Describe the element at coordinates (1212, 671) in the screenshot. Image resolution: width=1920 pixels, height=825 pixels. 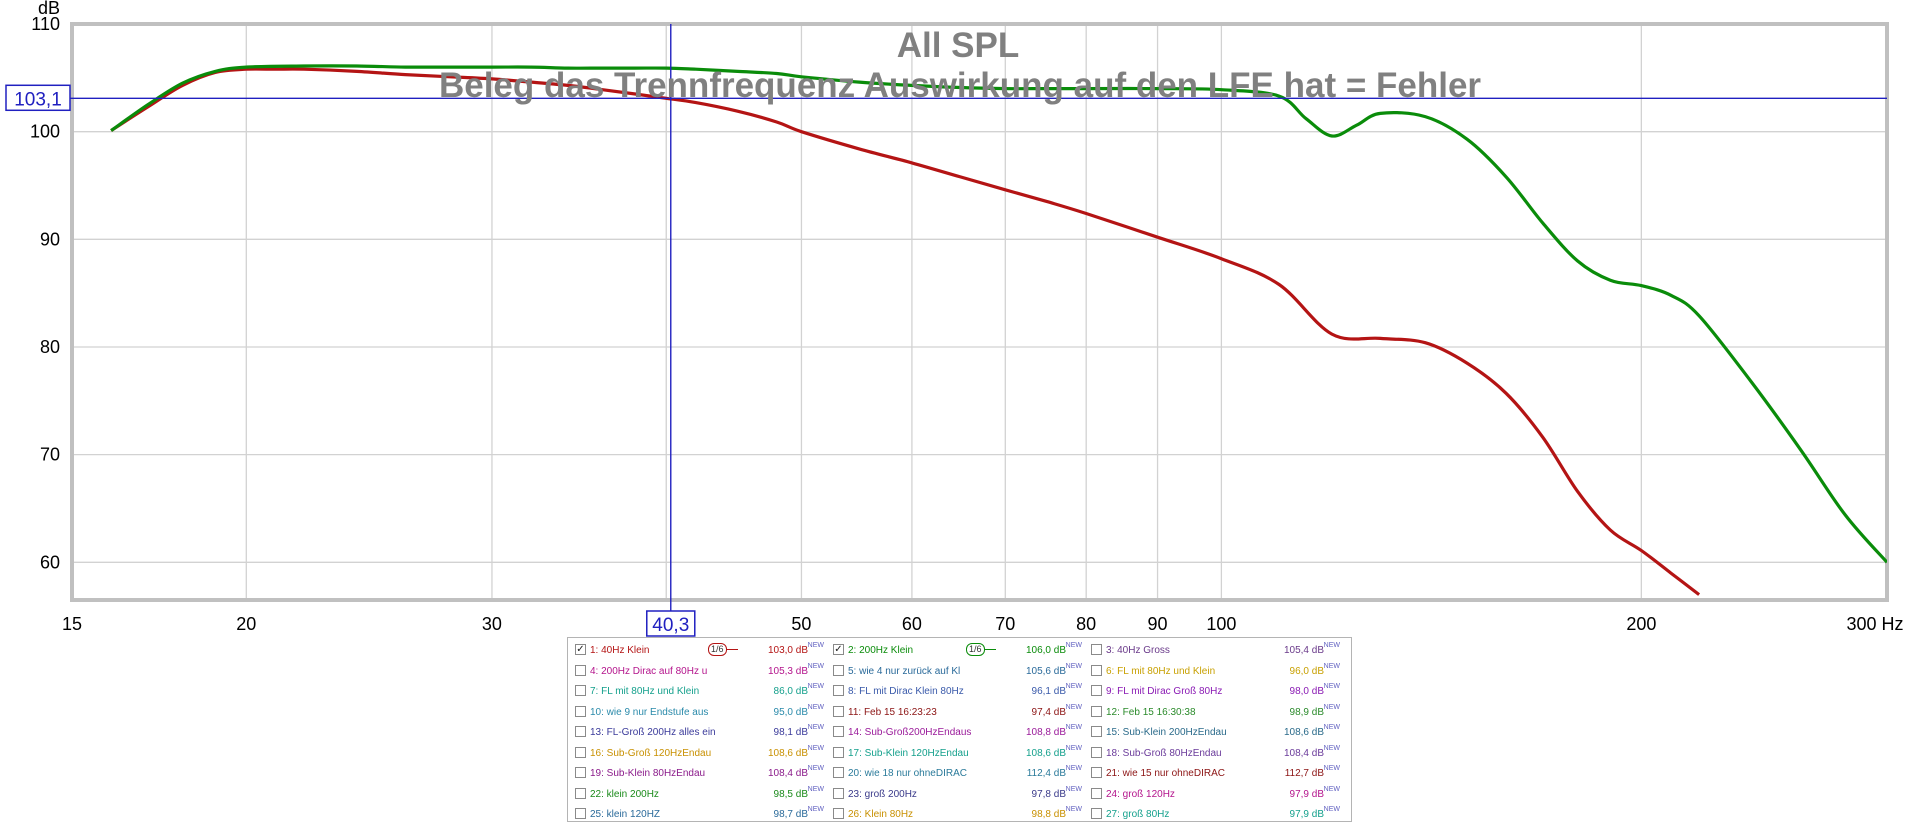
I see `legend-item: 6: FL mit 80Hz und Klein 96,0 dB NEW` at that location.